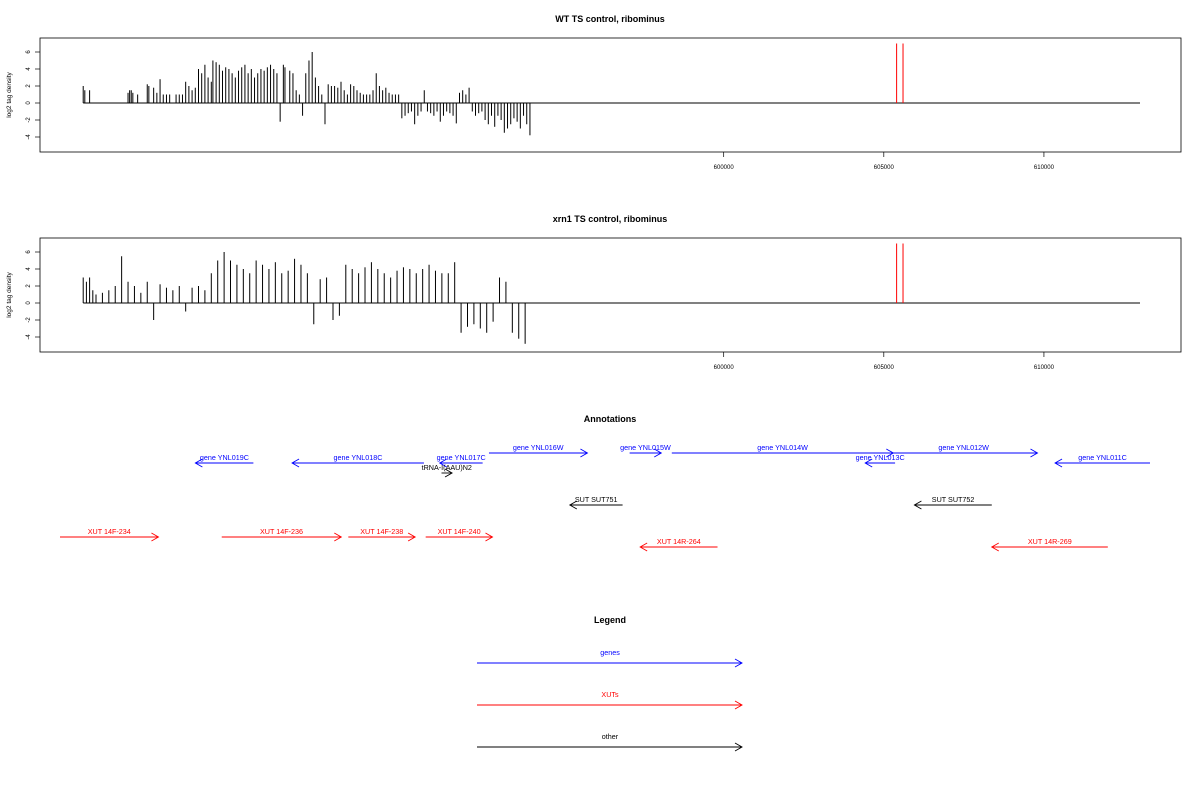 The image size is (1200, 800). Describe the element at coordinates (884, 161) in the screenshot. I see `panel-wt-xaxis: 600000 605000 610000` at that location.